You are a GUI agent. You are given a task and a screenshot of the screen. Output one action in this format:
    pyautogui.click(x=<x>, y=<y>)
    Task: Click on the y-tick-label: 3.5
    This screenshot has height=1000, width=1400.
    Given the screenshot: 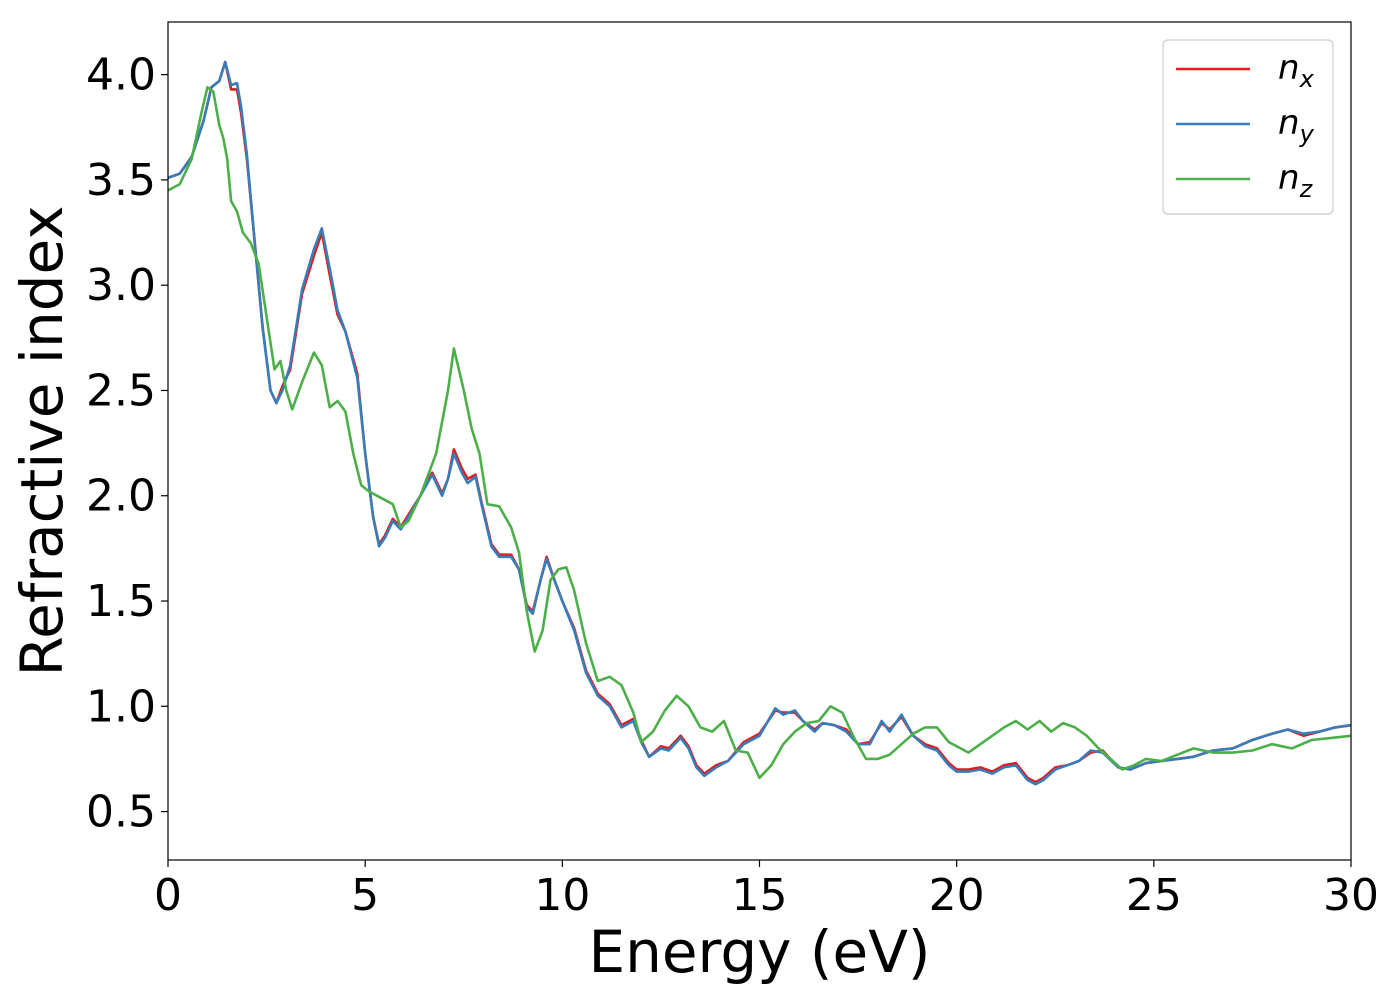 What is the action you would take?
    pyautogui.click(x=121, y=180)
    